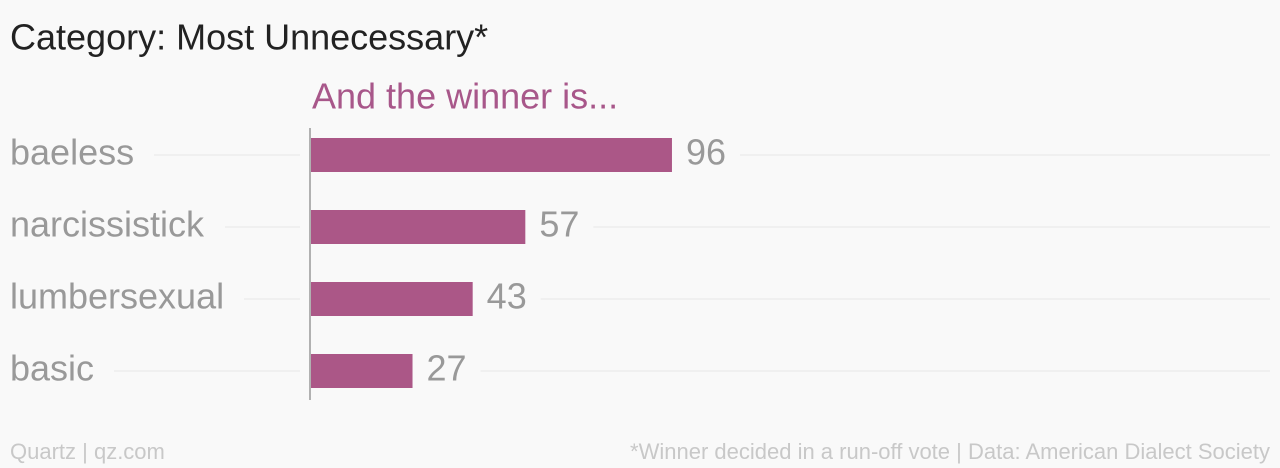 The image size is (1280, 468). I want to click on category-label: narcissistick, so click(107, 224).